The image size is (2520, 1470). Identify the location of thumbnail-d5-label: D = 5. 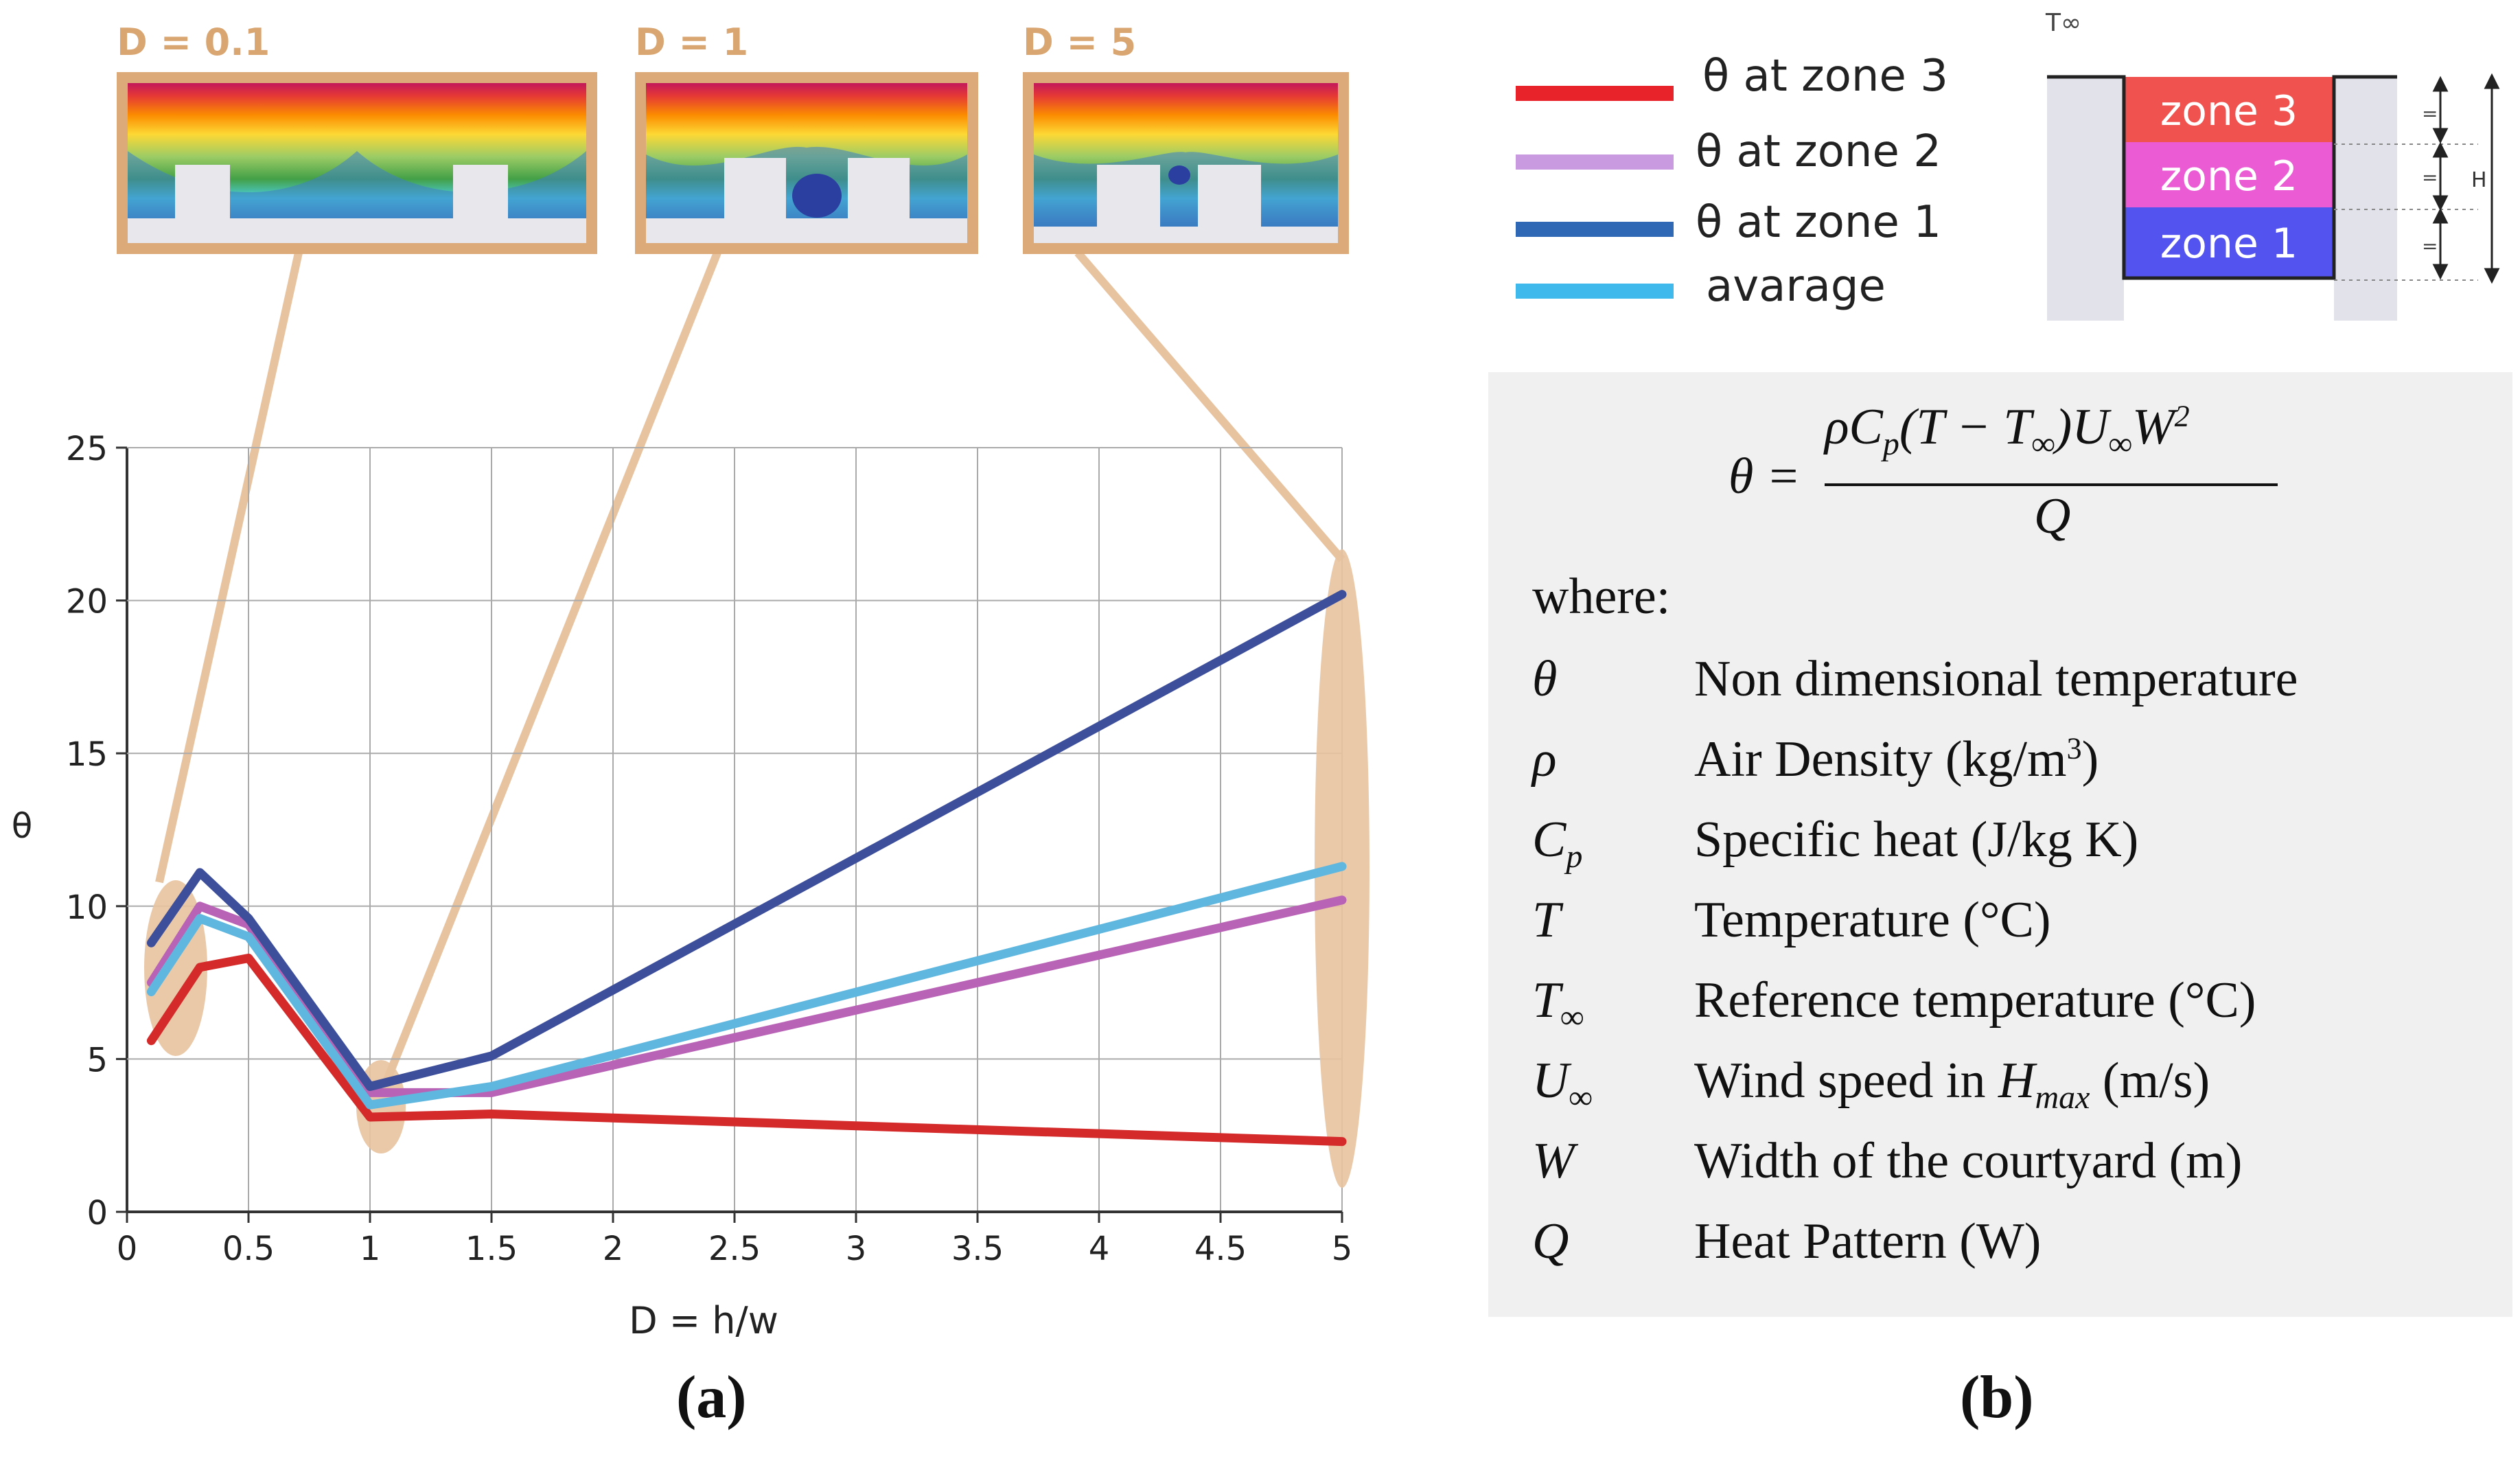
(1079, 42).